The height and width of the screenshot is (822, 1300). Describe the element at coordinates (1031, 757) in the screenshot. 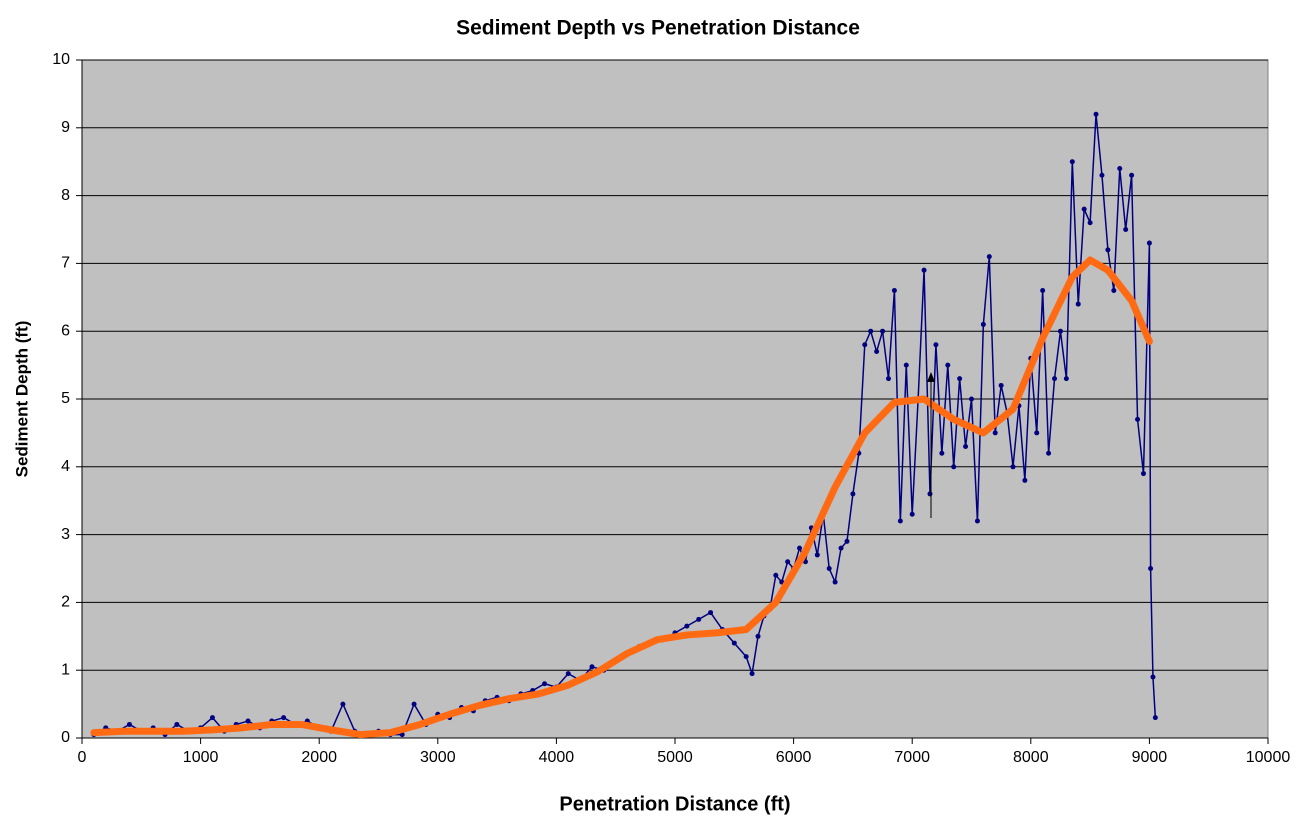

I see `x-tick-label: 8000` at that location.